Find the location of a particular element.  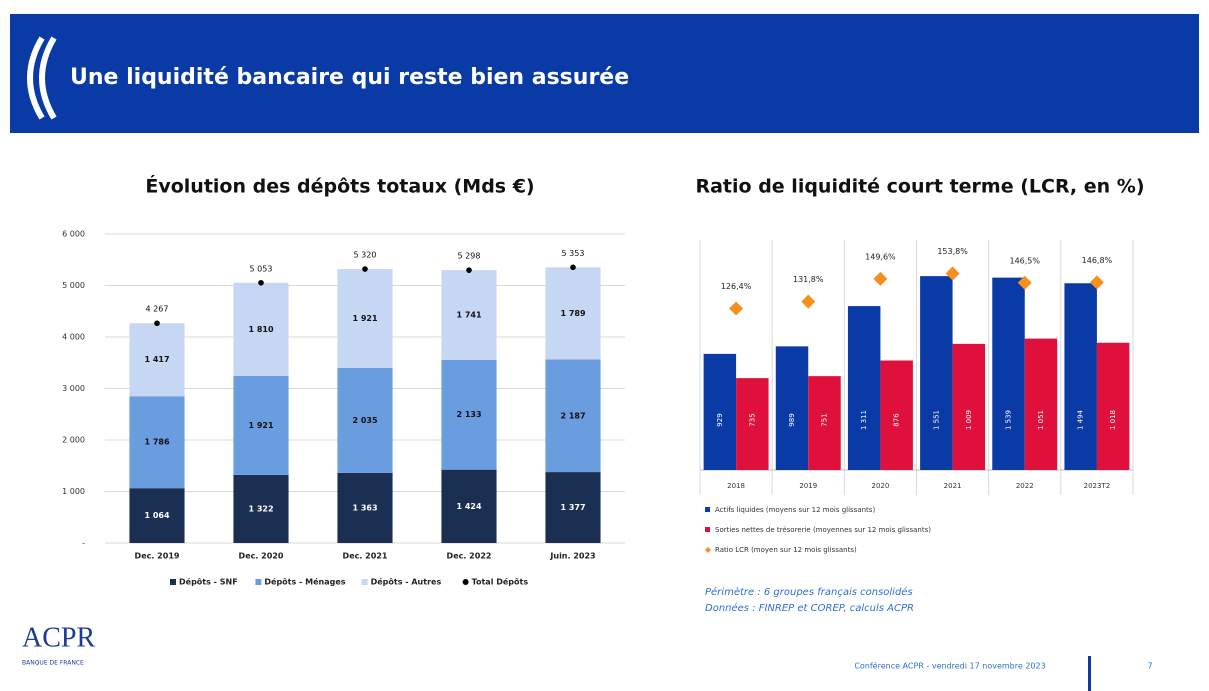

legend-label: Dépôts - SNF is located at coordinates (208, 582).